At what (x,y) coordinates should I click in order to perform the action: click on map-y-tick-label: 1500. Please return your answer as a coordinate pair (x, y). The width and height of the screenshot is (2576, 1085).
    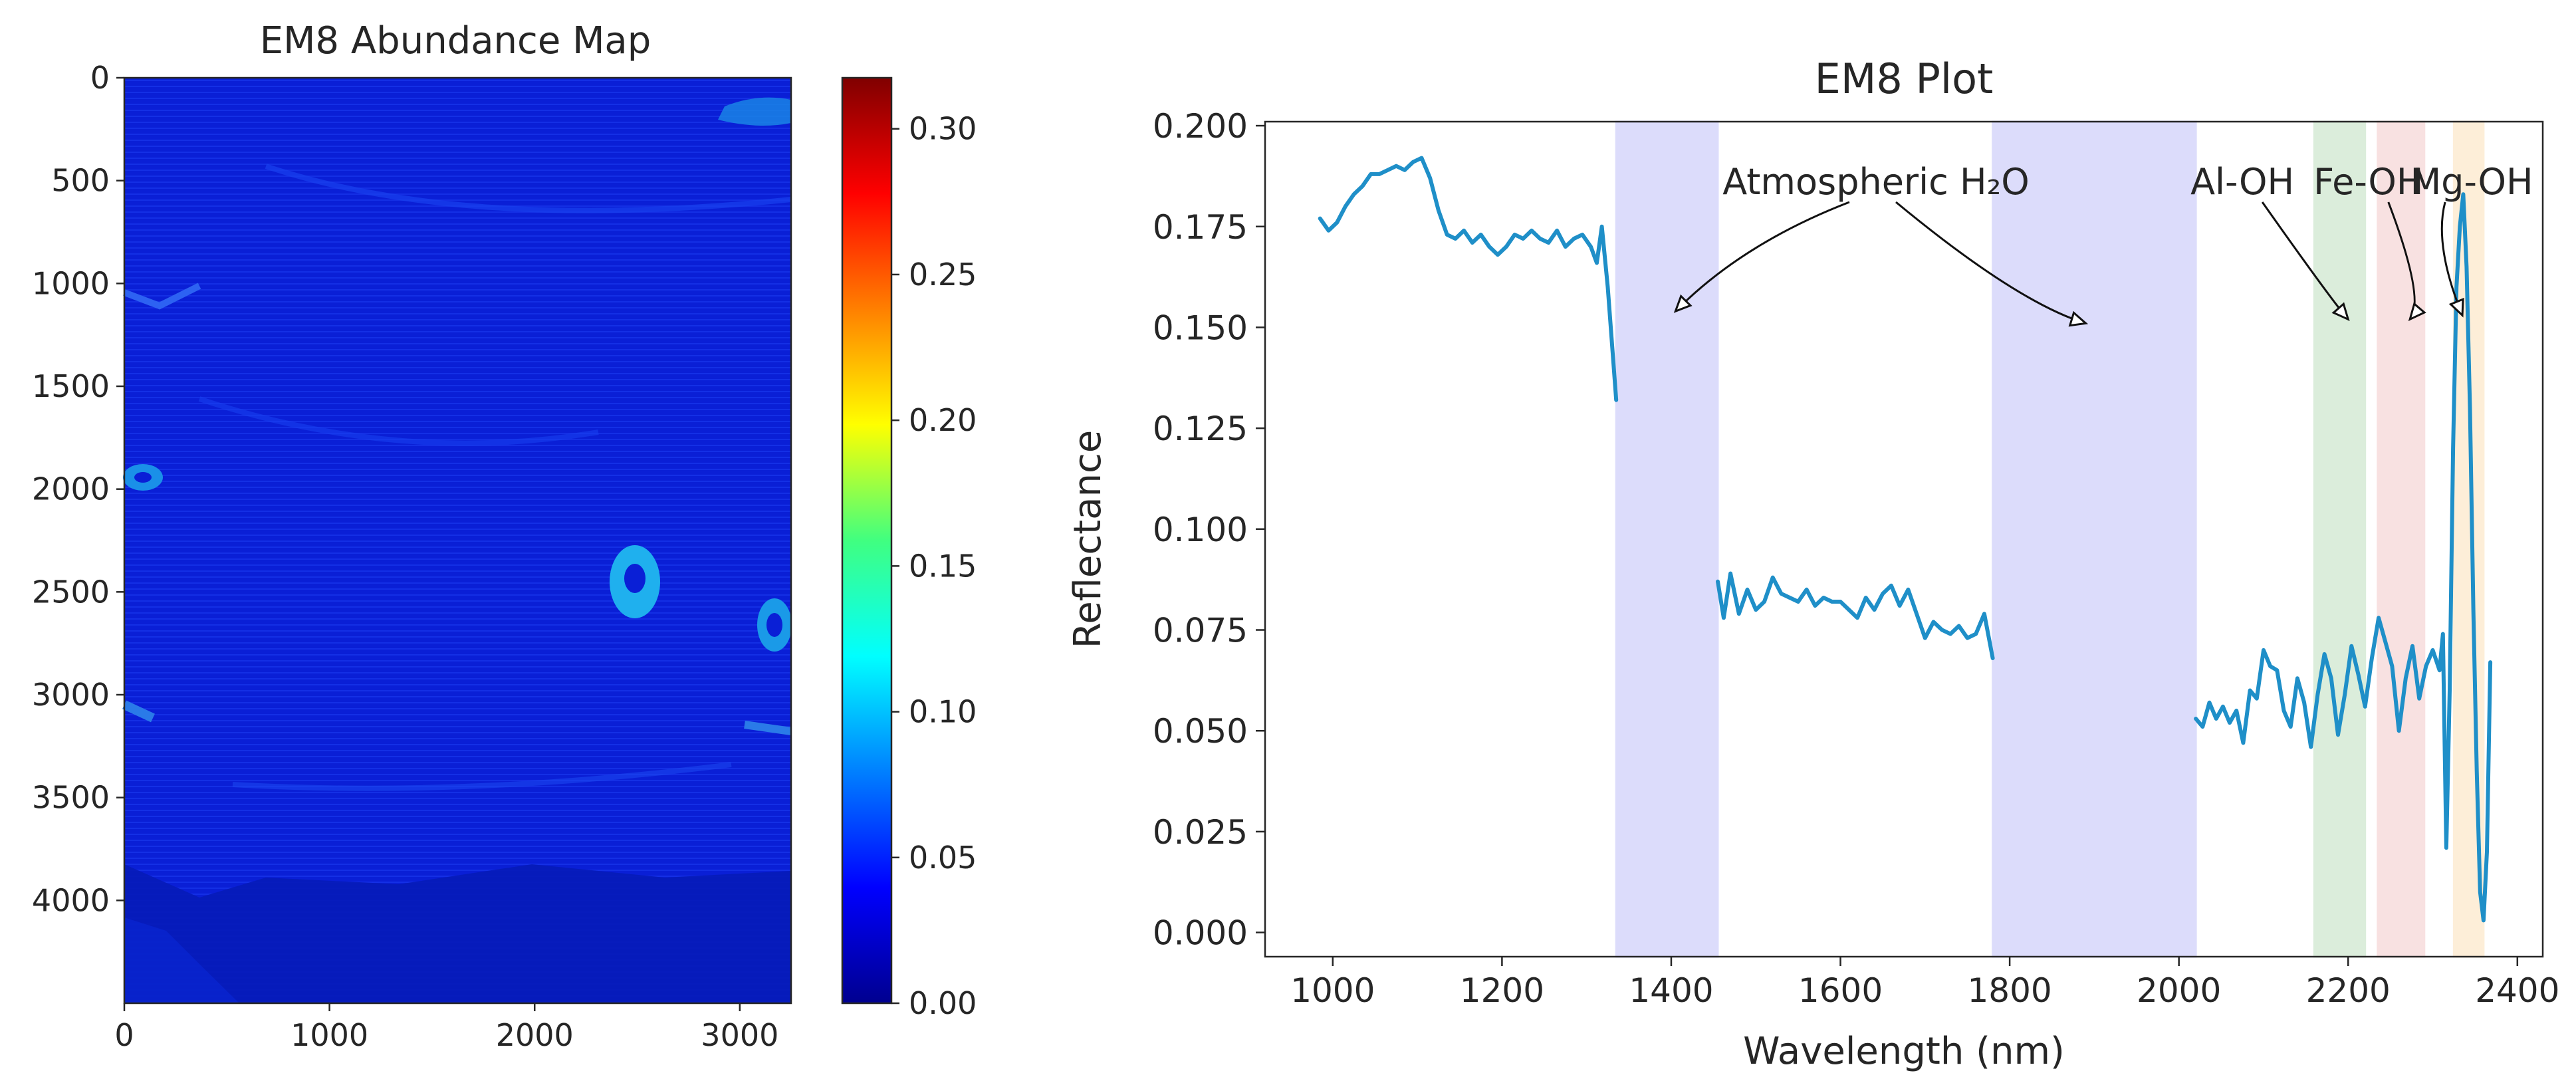
    Looking at the image, I should click on (71, 386).